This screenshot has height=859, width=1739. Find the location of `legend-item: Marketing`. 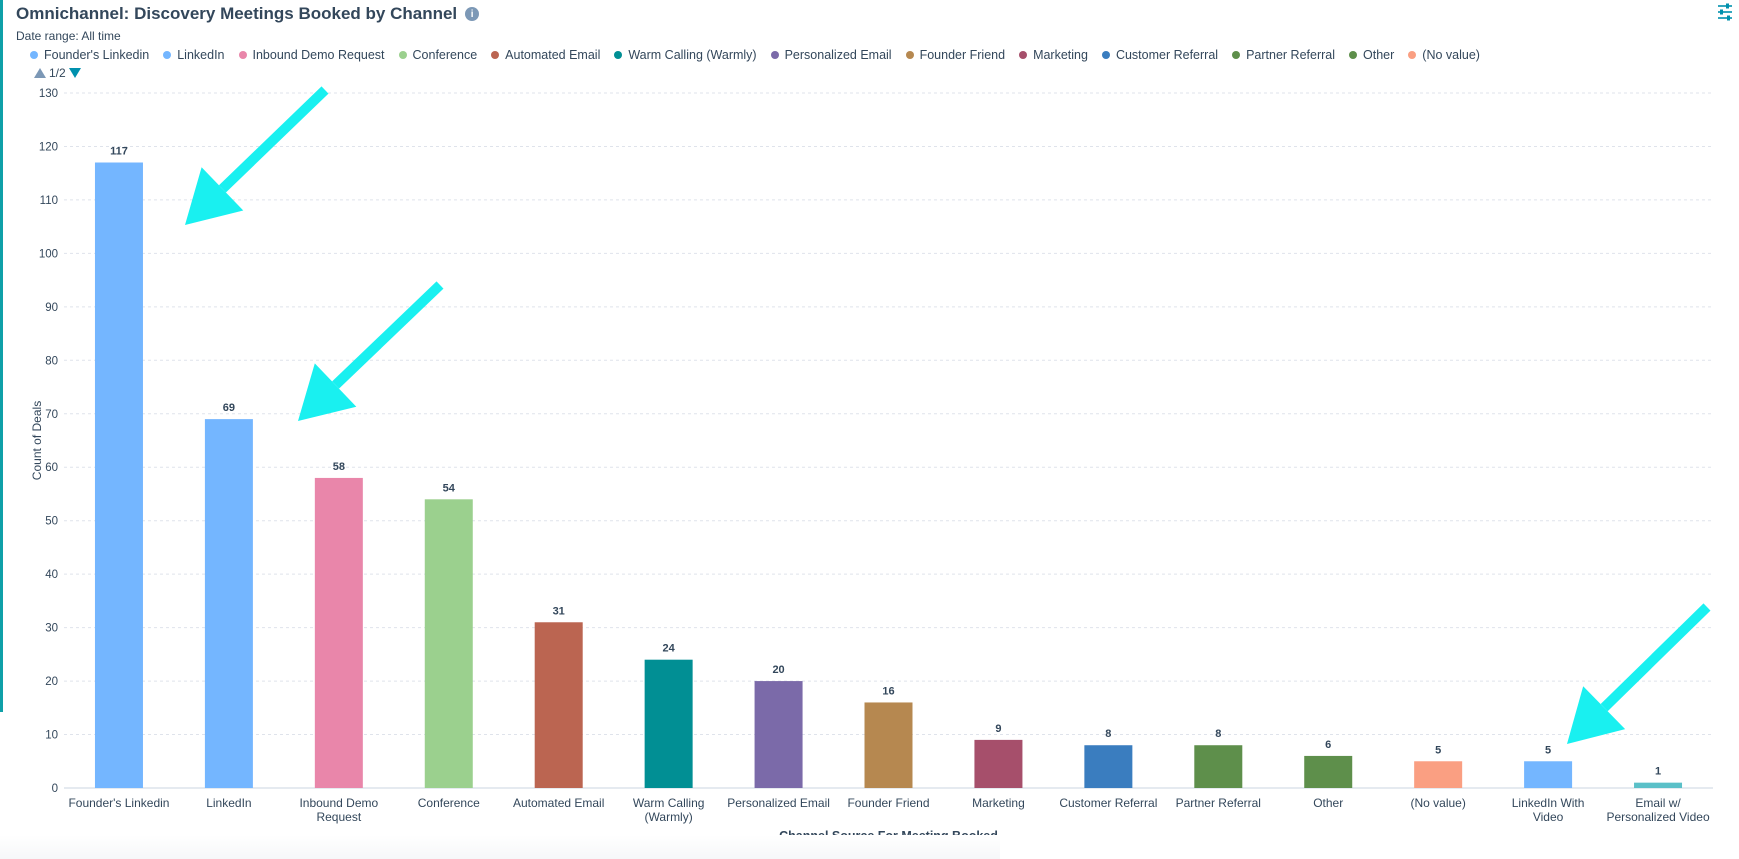

legend-item: Marketing is located at coordinates (1053, 55).